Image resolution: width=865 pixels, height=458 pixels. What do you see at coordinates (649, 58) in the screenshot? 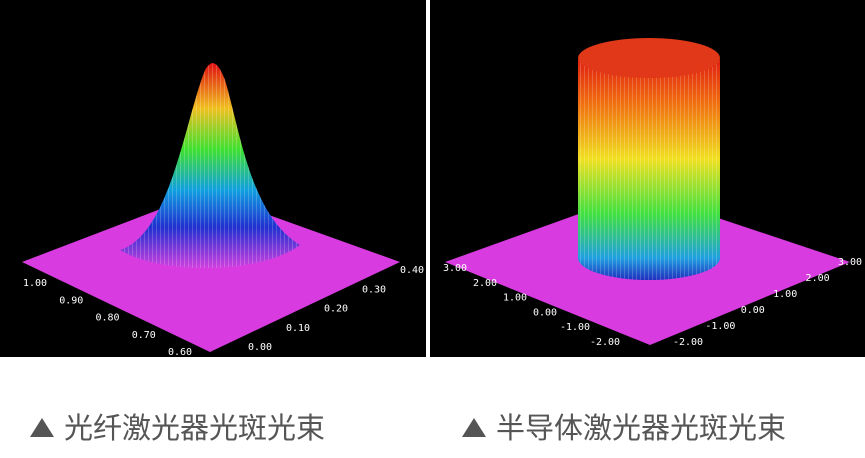
I see `surface-top` at bounding box center [649, 58].